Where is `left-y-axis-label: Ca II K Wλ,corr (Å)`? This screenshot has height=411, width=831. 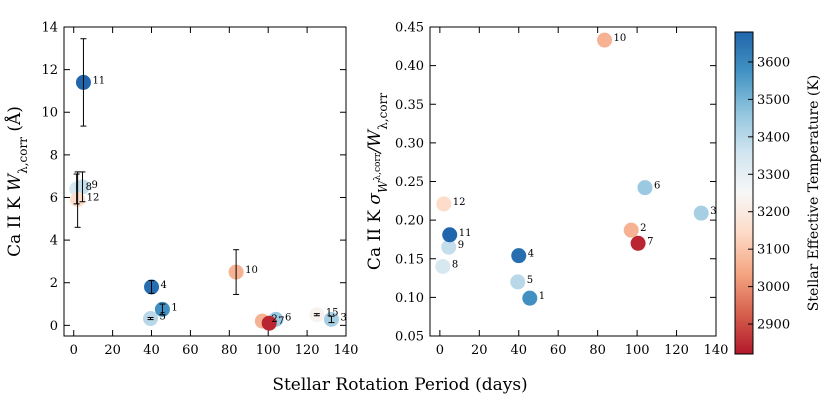
left-y-axis-label: Ca II K Wλ,corr (Å) is located at coordinates (17, 181).